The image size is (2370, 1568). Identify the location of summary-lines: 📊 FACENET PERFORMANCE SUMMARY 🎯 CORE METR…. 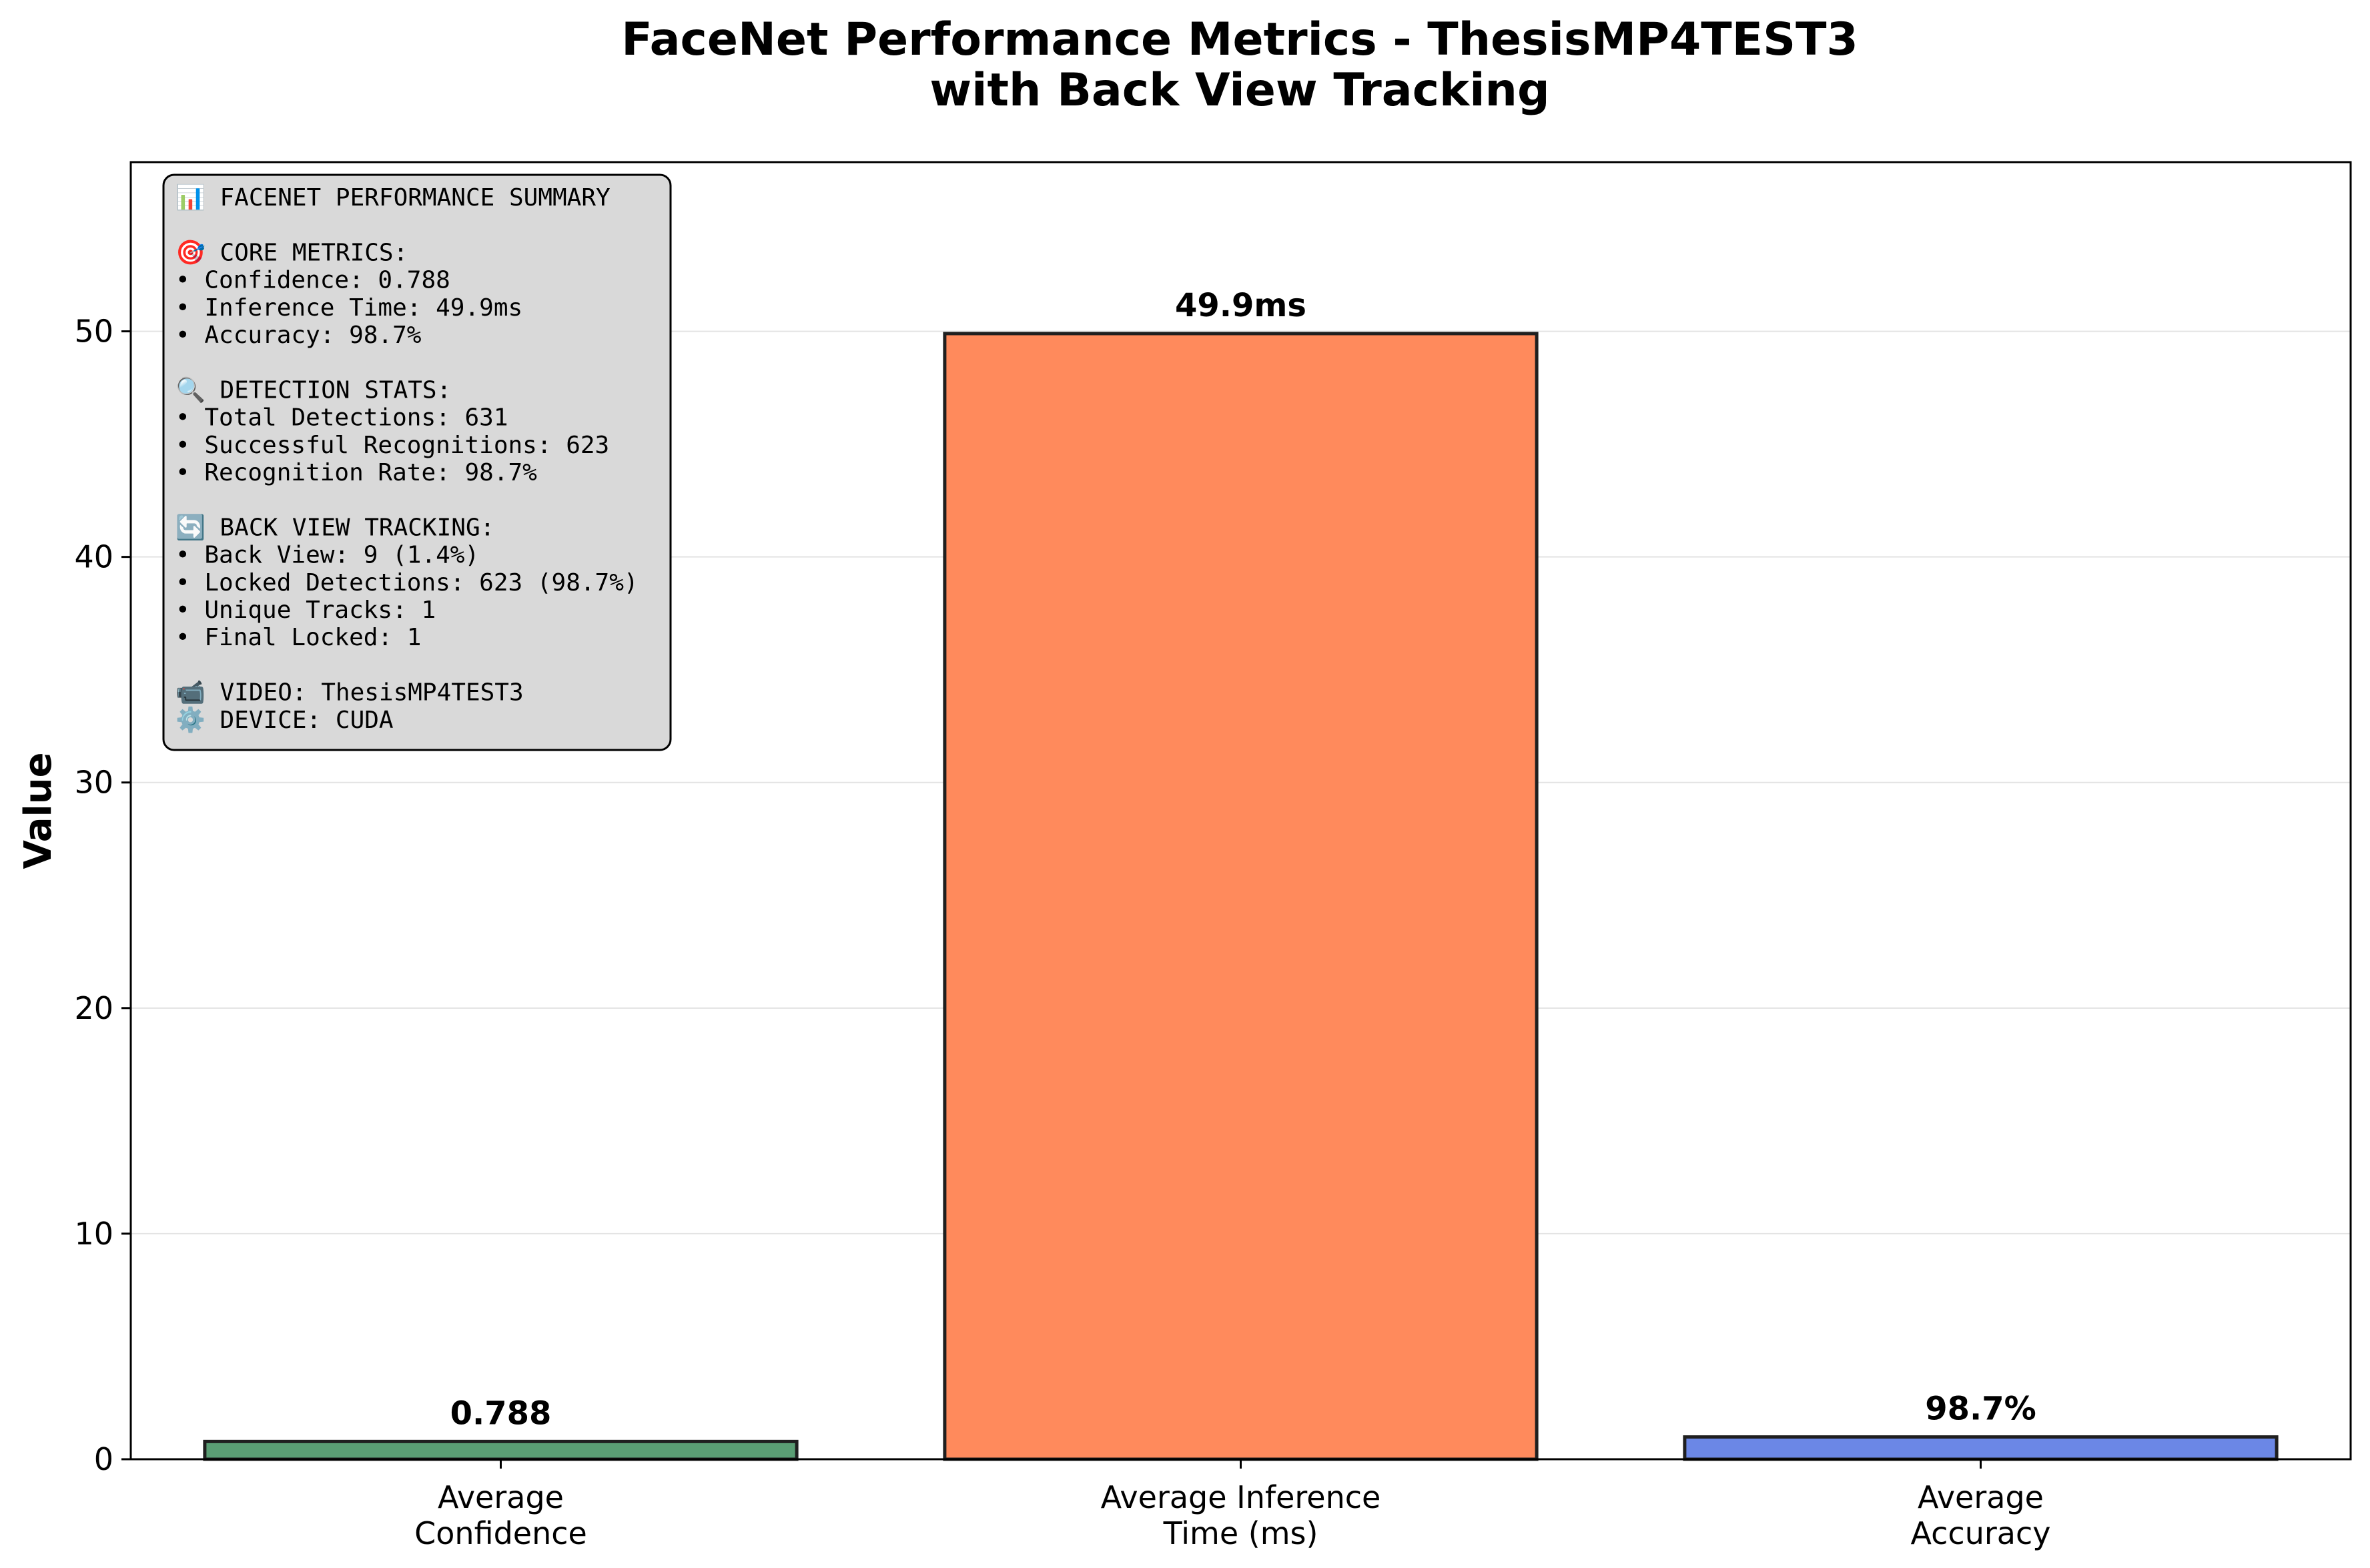
(407, 458).